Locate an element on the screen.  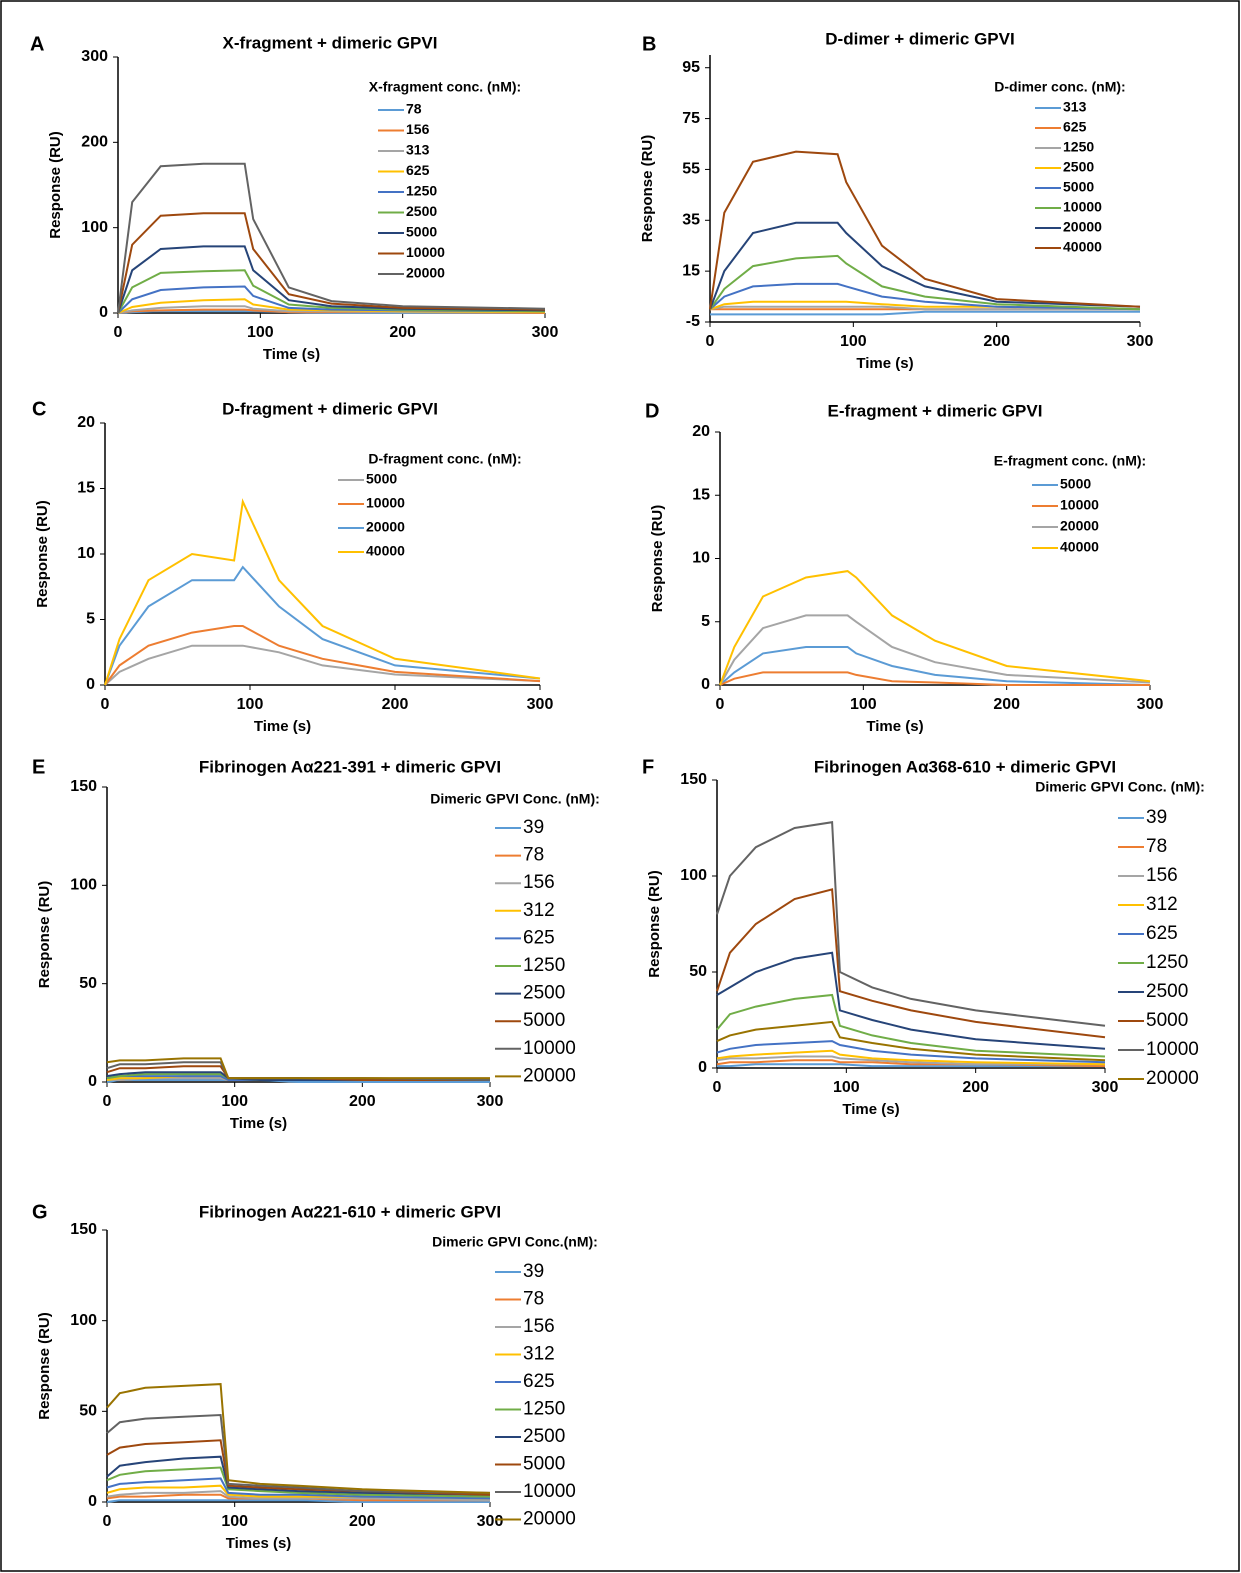
panel-label: G is located at coordinates (40, 1212).